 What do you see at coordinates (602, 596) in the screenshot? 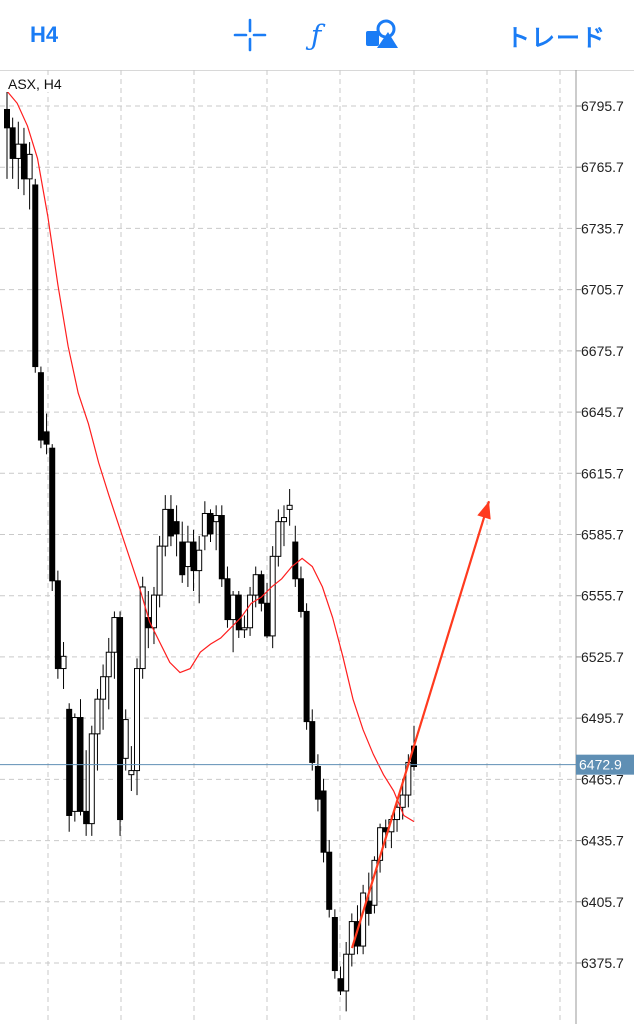
I see `y-axis-tick-label: 6555.7` at bounding box center [602, 596].